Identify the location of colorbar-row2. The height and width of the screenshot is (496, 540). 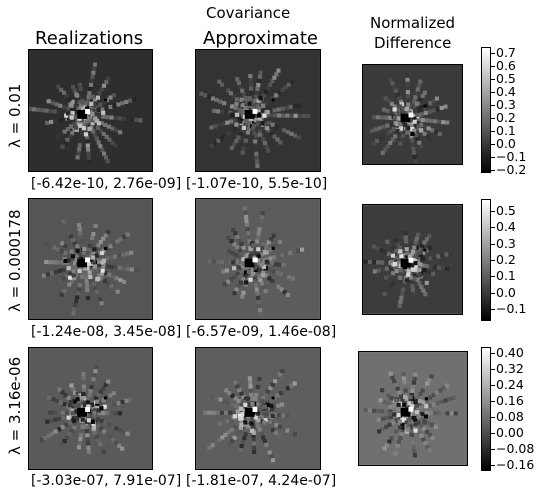
(486, 260).